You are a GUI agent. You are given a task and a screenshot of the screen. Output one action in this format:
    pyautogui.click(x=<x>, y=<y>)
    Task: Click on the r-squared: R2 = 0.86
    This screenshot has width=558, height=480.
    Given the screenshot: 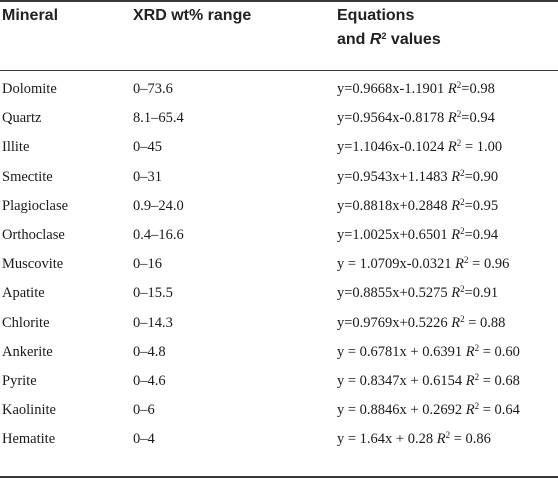 What is the action you would take?
    pyautogui.click(x=463, y=439)
    